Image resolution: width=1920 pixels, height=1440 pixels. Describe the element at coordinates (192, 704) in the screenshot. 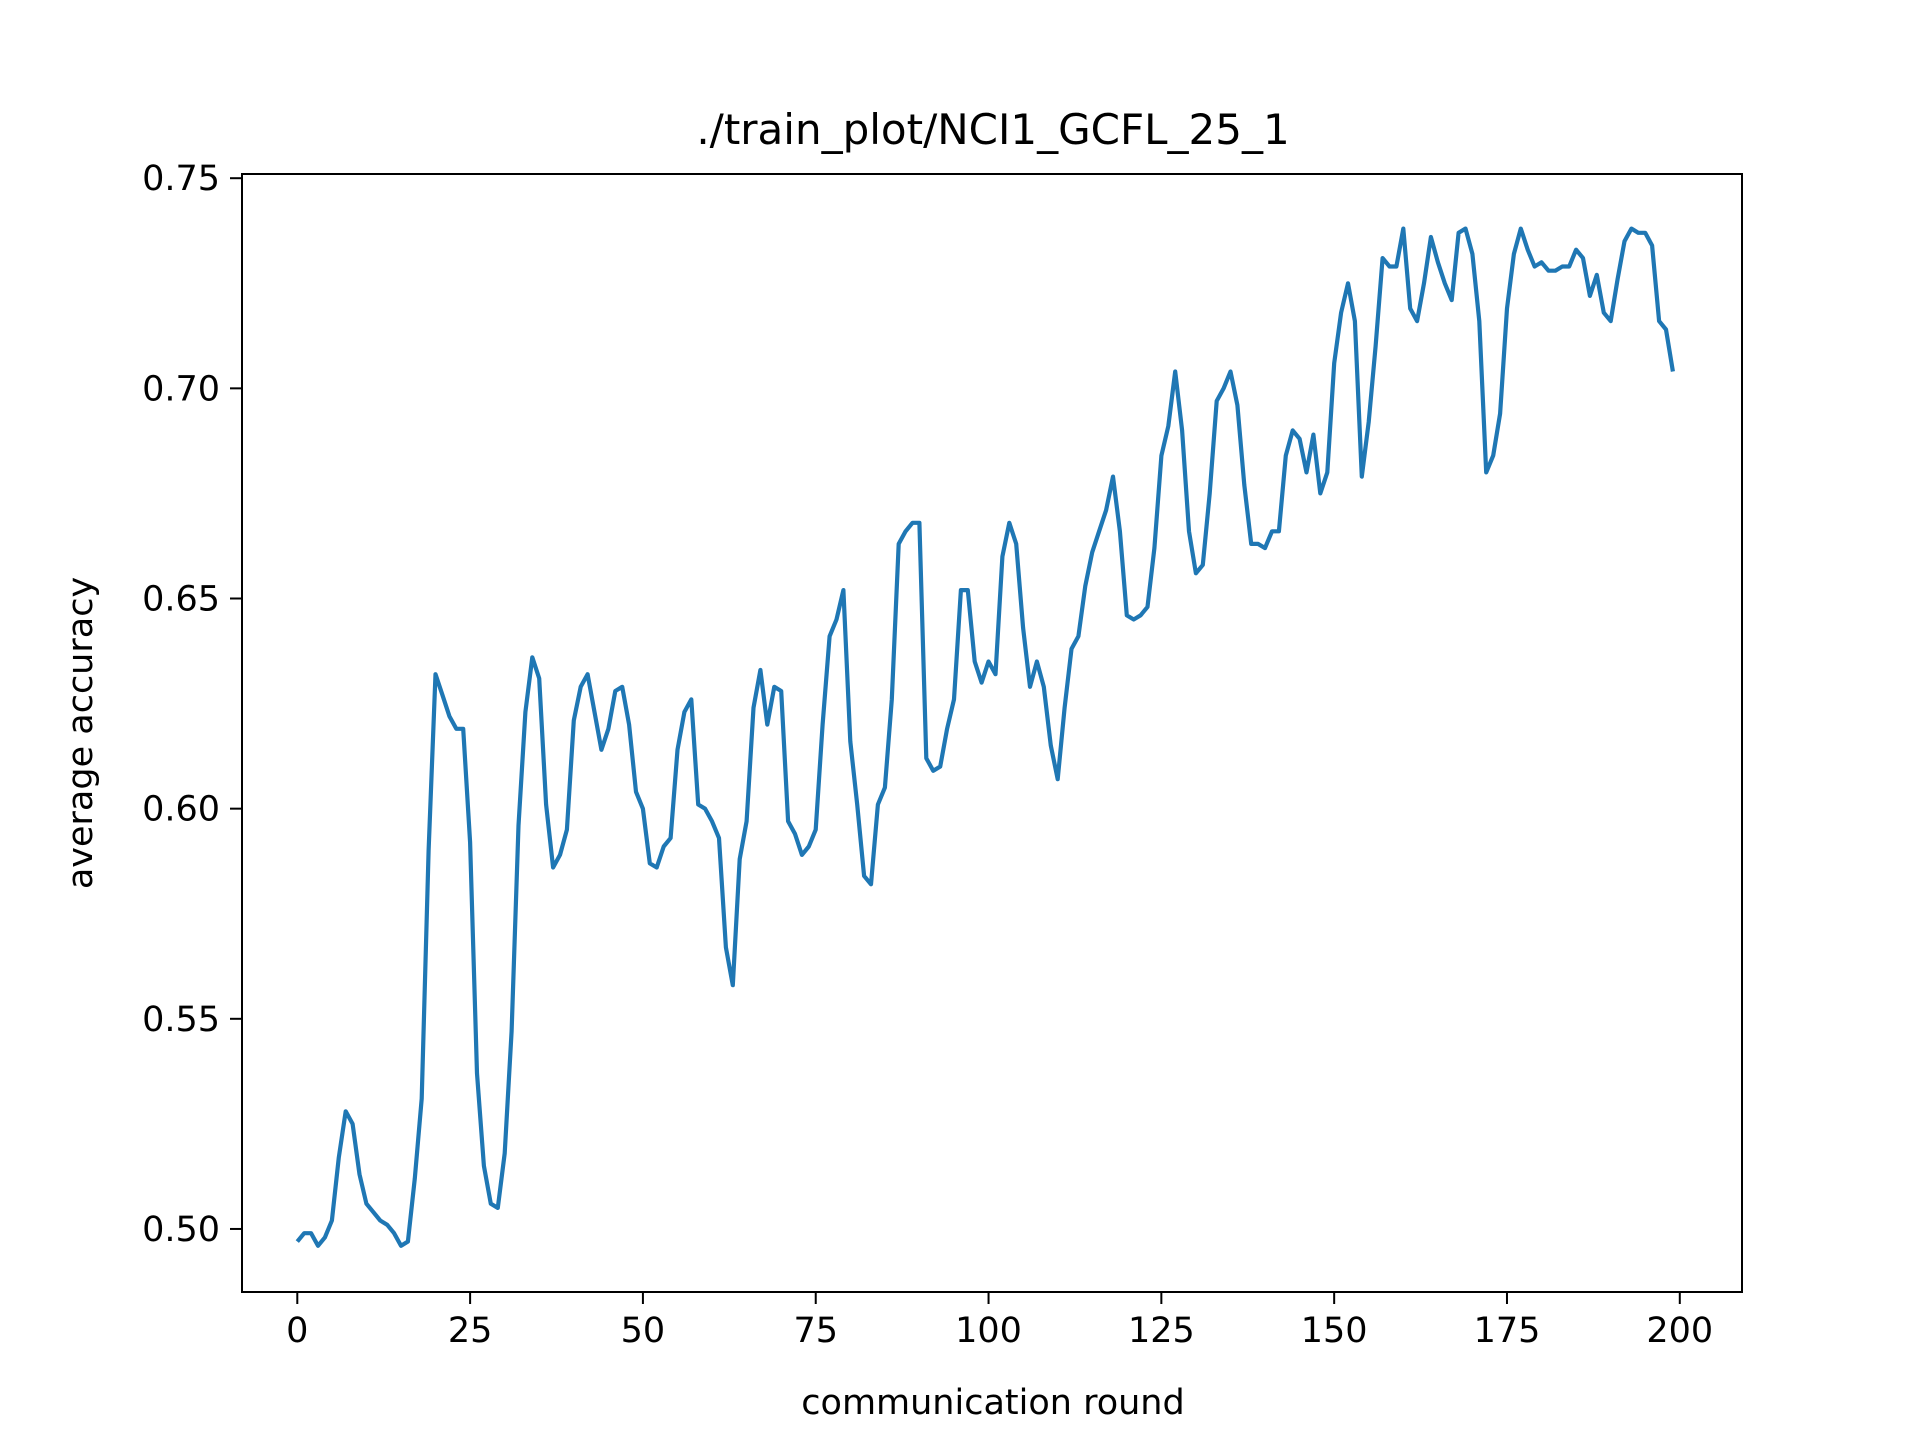

I see `y-axis-ticks: 0.50 0.55 0.60 0.65 0.70 0.75` at that location.